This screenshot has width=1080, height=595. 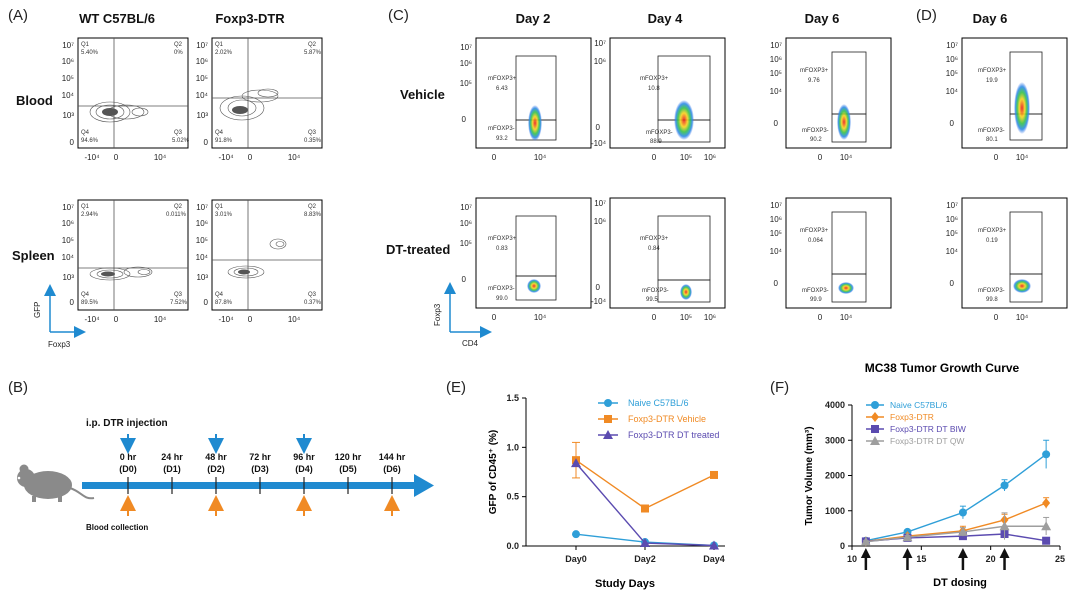 I want to click on x-axis-label: DT dosing, so click(x=960, y=583).